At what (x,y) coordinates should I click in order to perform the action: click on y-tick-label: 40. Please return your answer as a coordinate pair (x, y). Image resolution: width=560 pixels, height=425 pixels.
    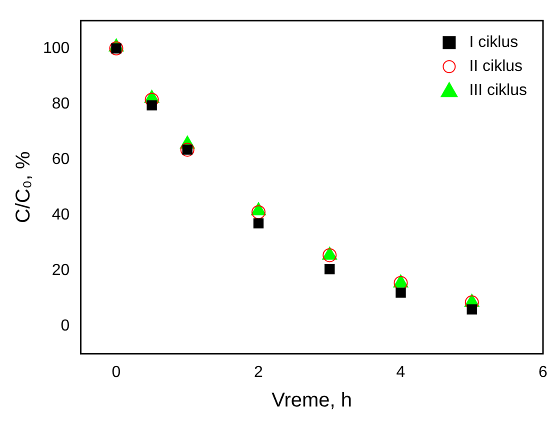
    Looking at the image, I should click on (61, 215).